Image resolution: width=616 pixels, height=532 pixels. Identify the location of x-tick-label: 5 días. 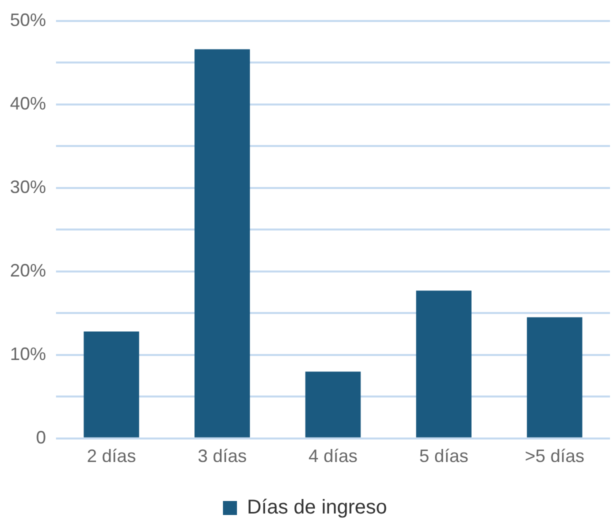
(443, 456).